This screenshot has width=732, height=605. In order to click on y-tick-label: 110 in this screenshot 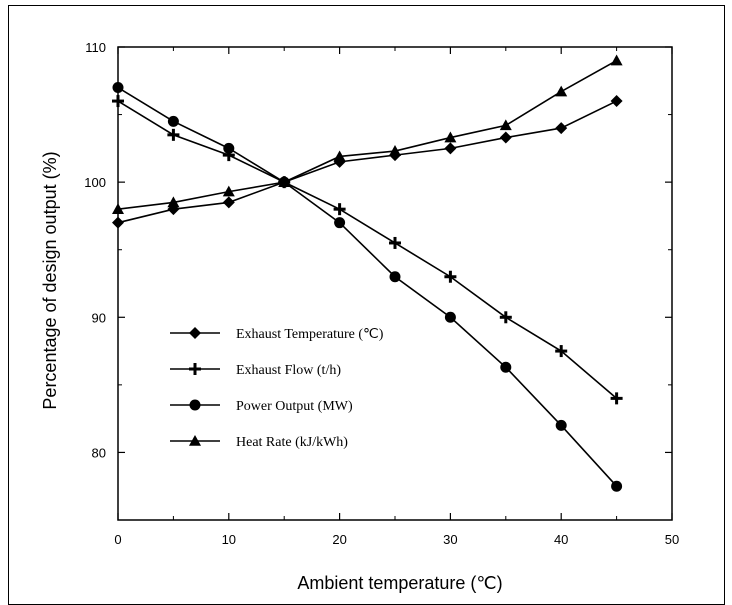, I will do `click(95, 47)`.